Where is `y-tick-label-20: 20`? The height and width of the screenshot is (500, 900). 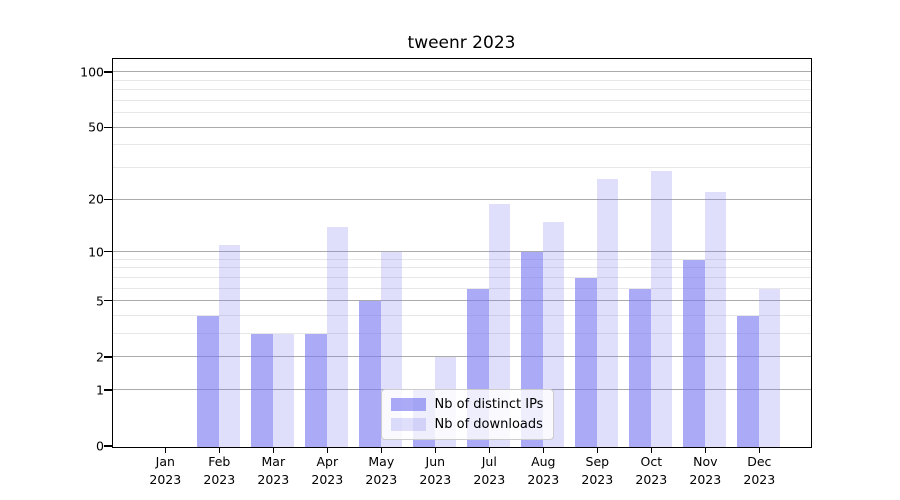
y-tick-label-20: 20 is located at coordinates (96, 199).